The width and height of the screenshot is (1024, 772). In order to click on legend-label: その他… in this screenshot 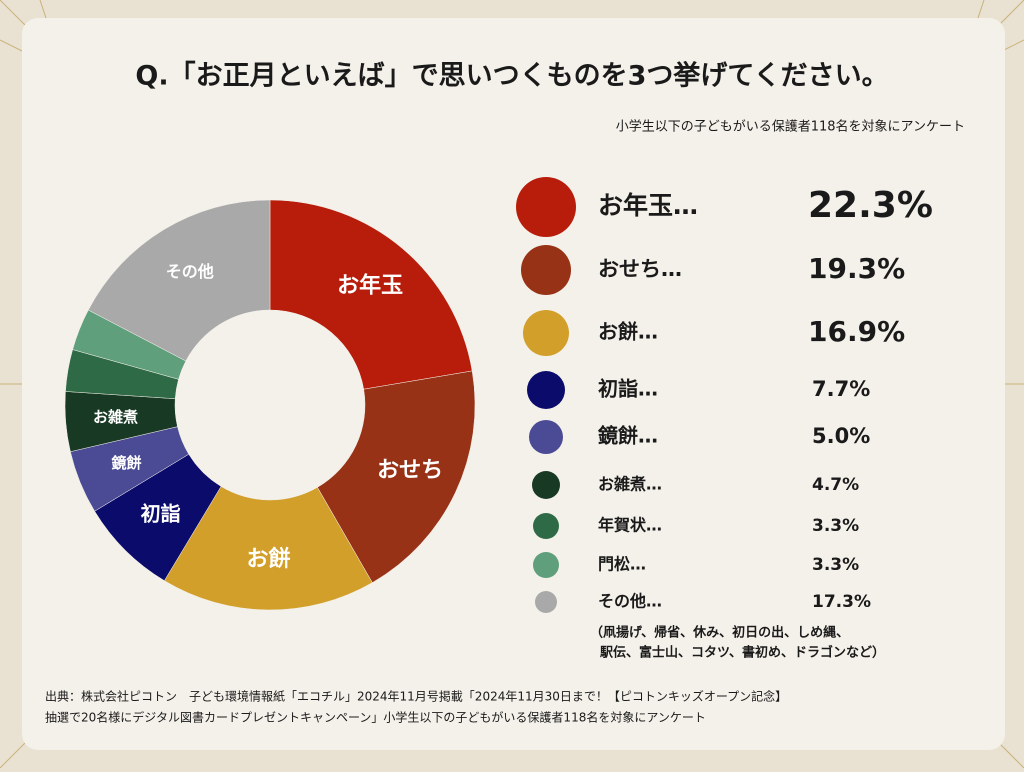, I will do `click(630, 601)`.